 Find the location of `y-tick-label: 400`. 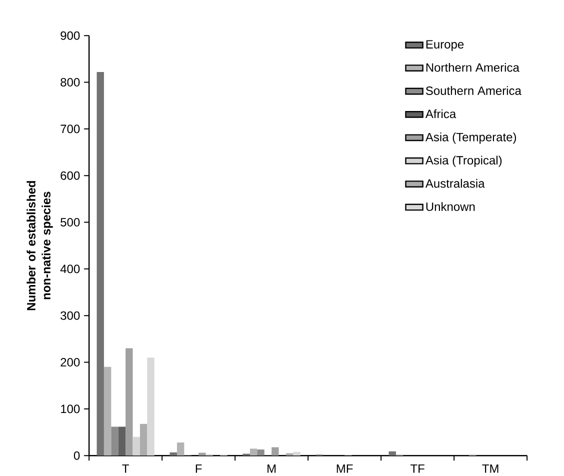

y-tick-label: 400 is located at coordinates (70, 269).